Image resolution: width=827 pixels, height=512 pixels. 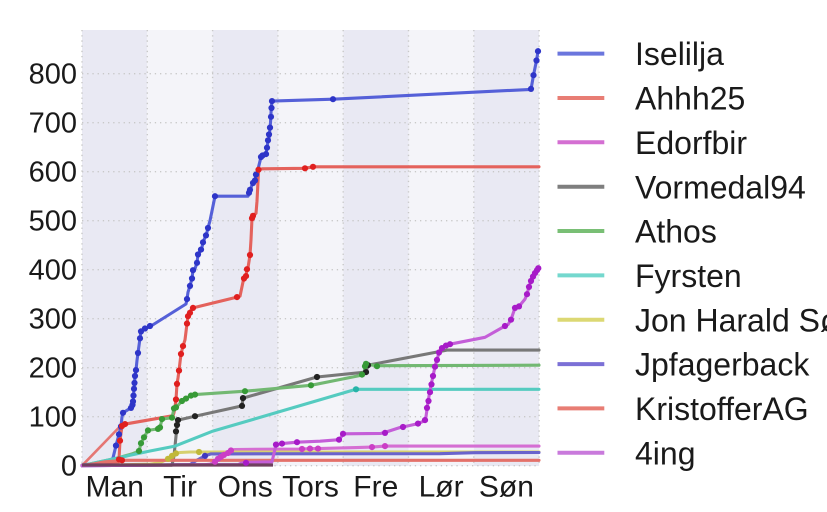 I want to click on svg-text: Tir, so click(x=180, y=487).